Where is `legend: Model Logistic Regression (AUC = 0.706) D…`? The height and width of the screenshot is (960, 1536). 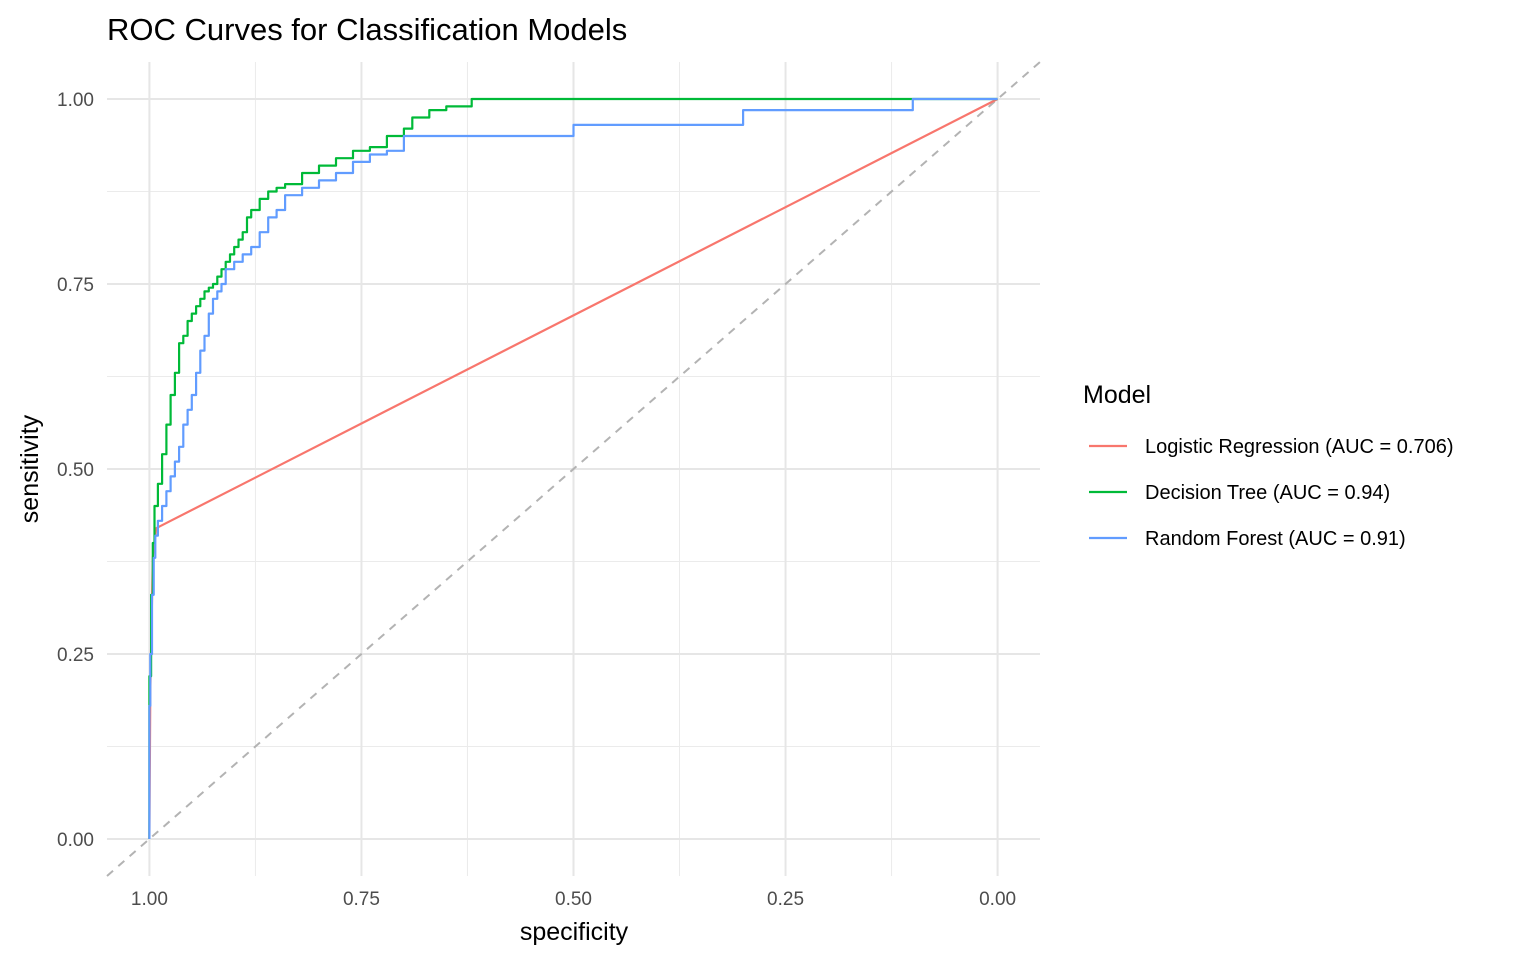
legend: Model Logistic Regression (AUC = 0.706) D… is located at coordinates (1268, 465).